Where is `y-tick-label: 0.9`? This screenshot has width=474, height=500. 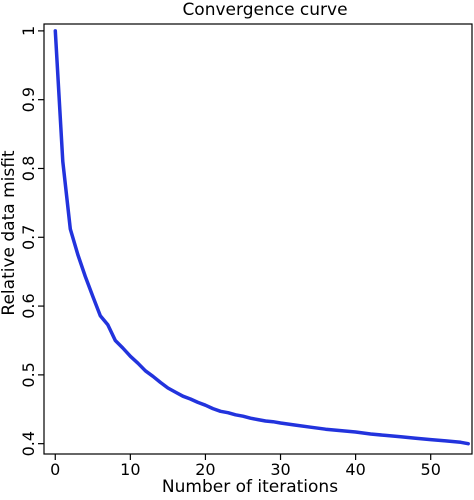 y-tick-label: 0.9 is located at coordinates (28, 99).